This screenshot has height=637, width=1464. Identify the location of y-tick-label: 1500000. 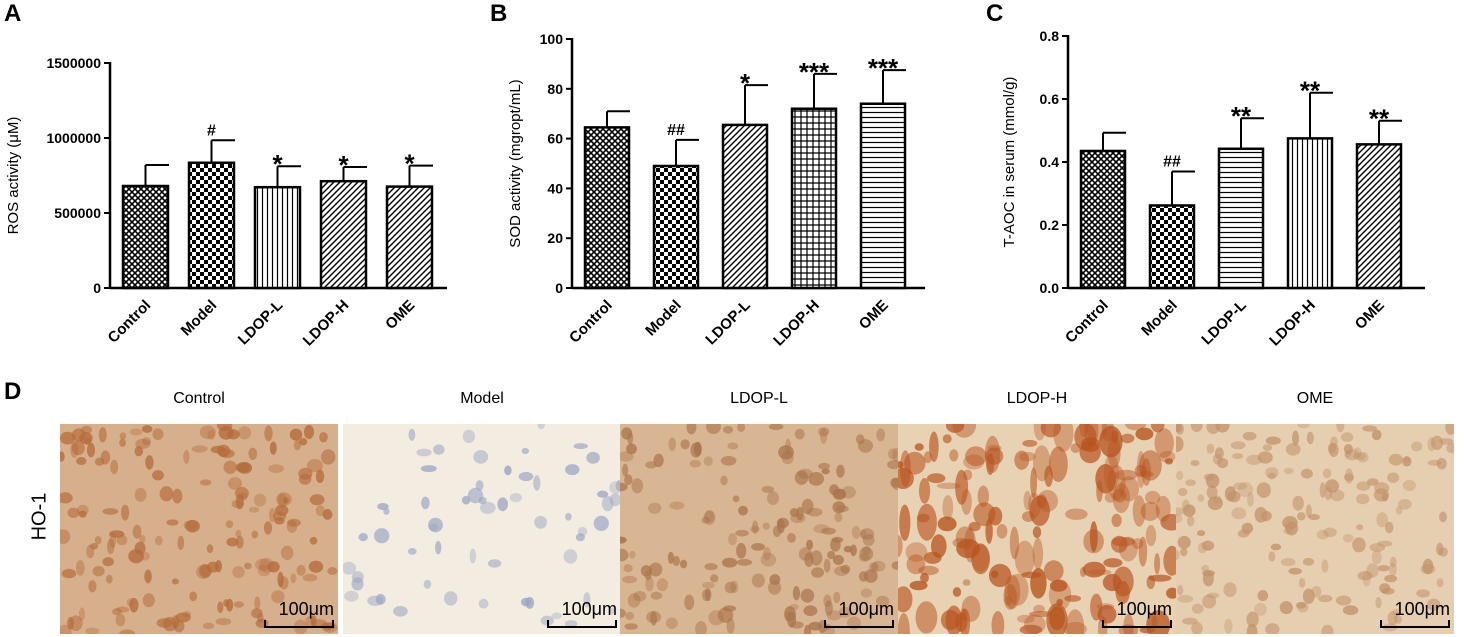
(73, 63).